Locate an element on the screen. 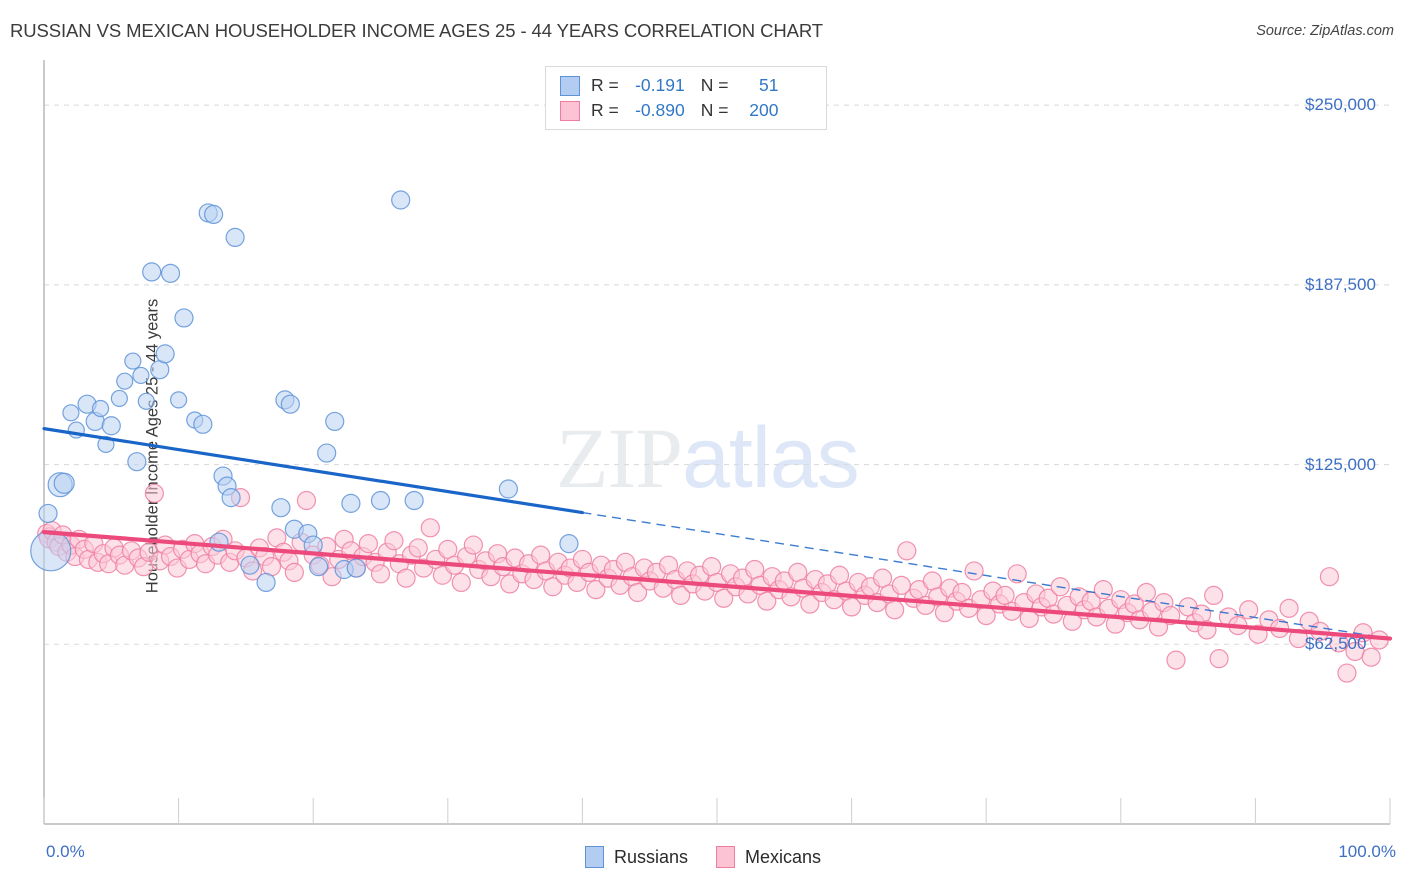 The width and height of the screenshot is (1406, 892). n-value-mexicans: 200 is located at coordinates (764, 110).